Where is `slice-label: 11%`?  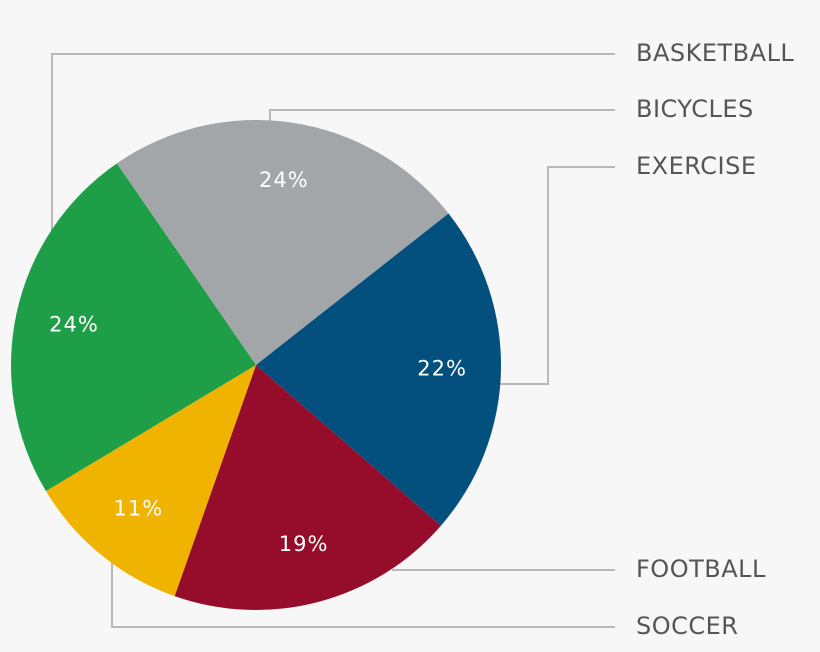
slice-label: 11% is located at coordinates (138, 508).